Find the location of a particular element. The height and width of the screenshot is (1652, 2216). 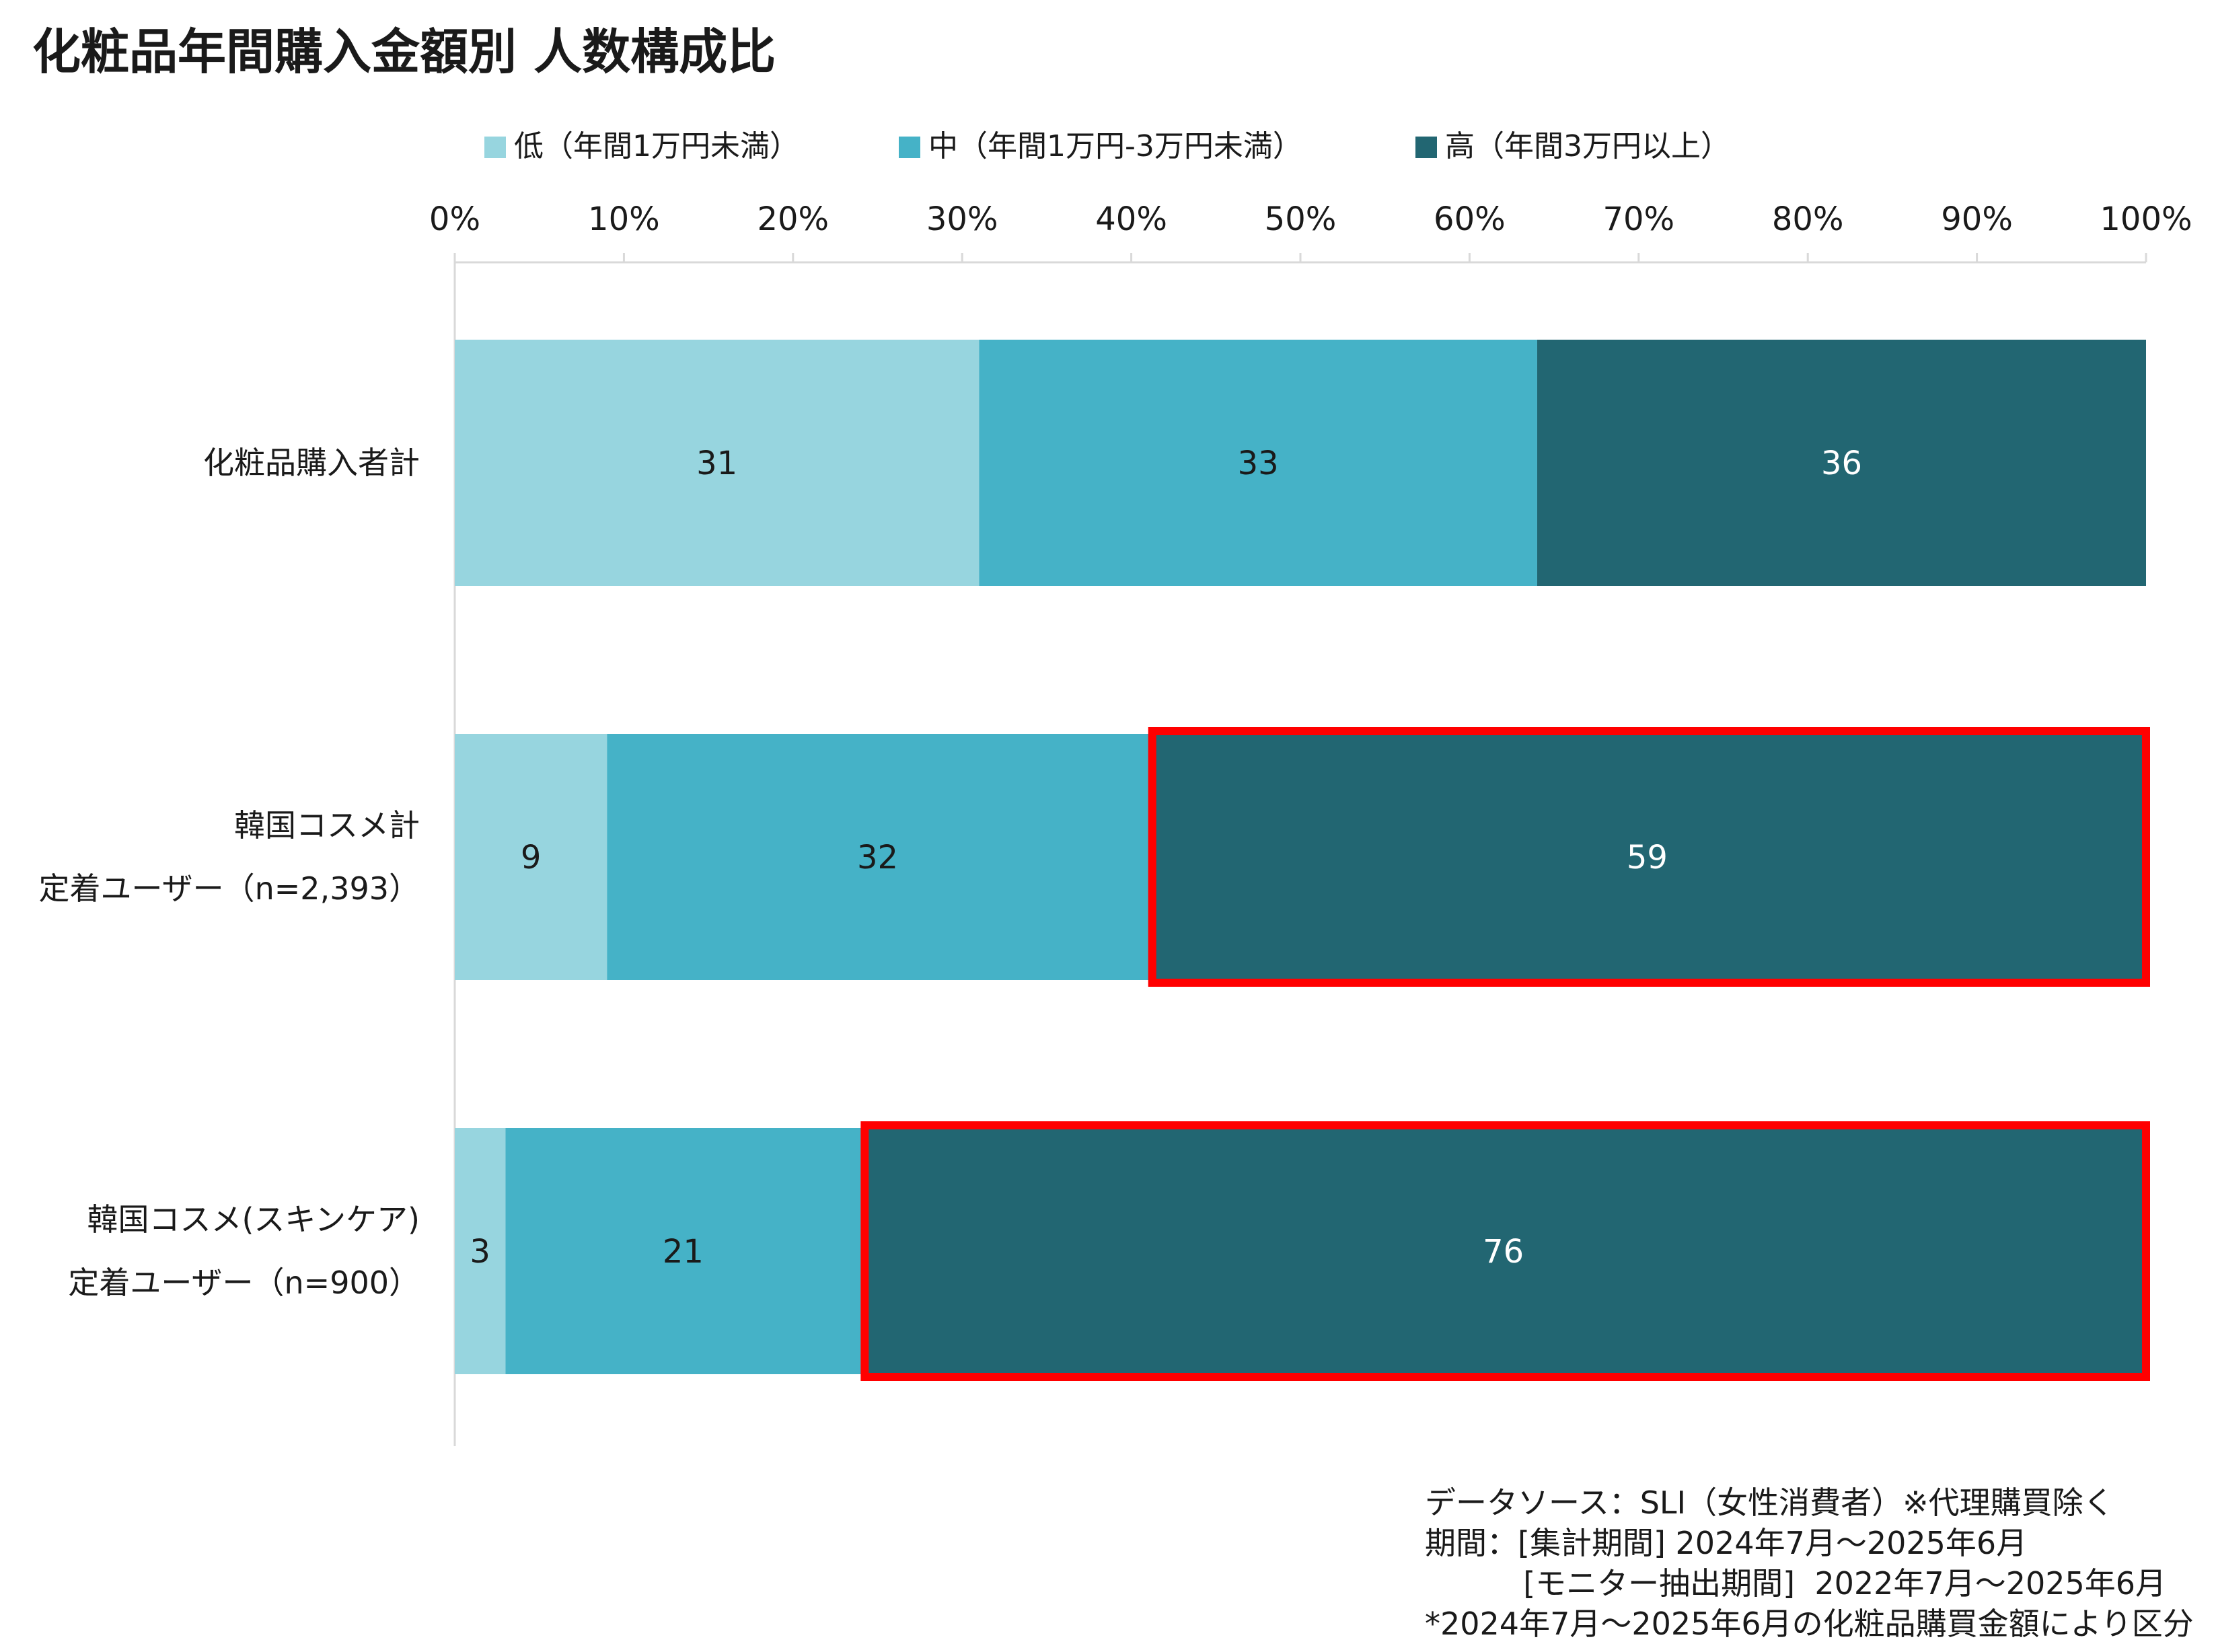

category-label: 定着ユーザー（n=900） is located at coordinates (244, 1283).